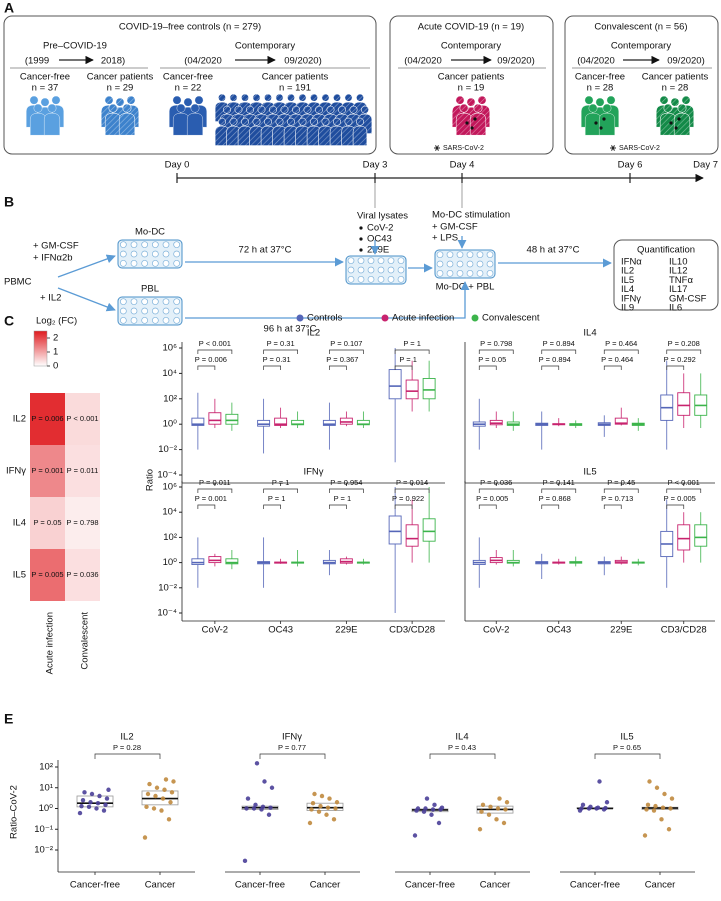  What do you see at coordinates (463, 148) in the screenshot?
I see `note: SARS-CoV-2` at bounding box center [463, 148].